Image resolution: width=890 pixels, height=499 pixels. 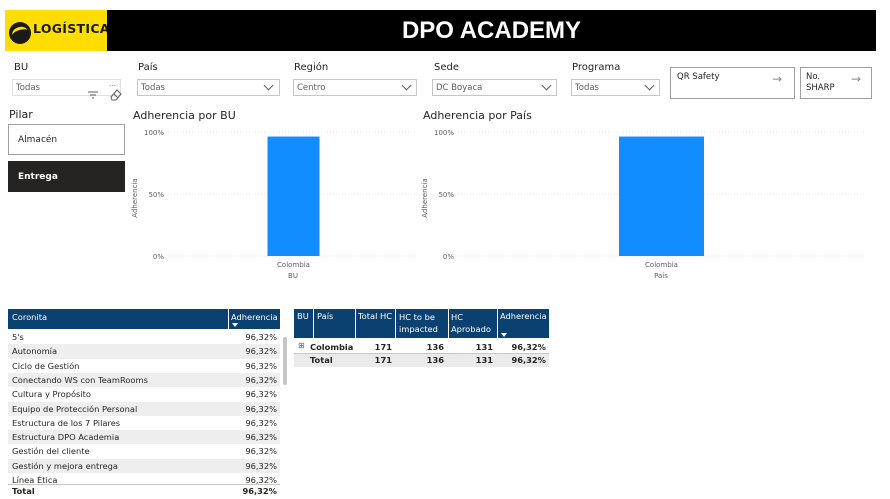 What do you see at coordinates (21, 67) in the screenshot?
I see `bu-filter-label: BU` at bounding box center [21, 67].